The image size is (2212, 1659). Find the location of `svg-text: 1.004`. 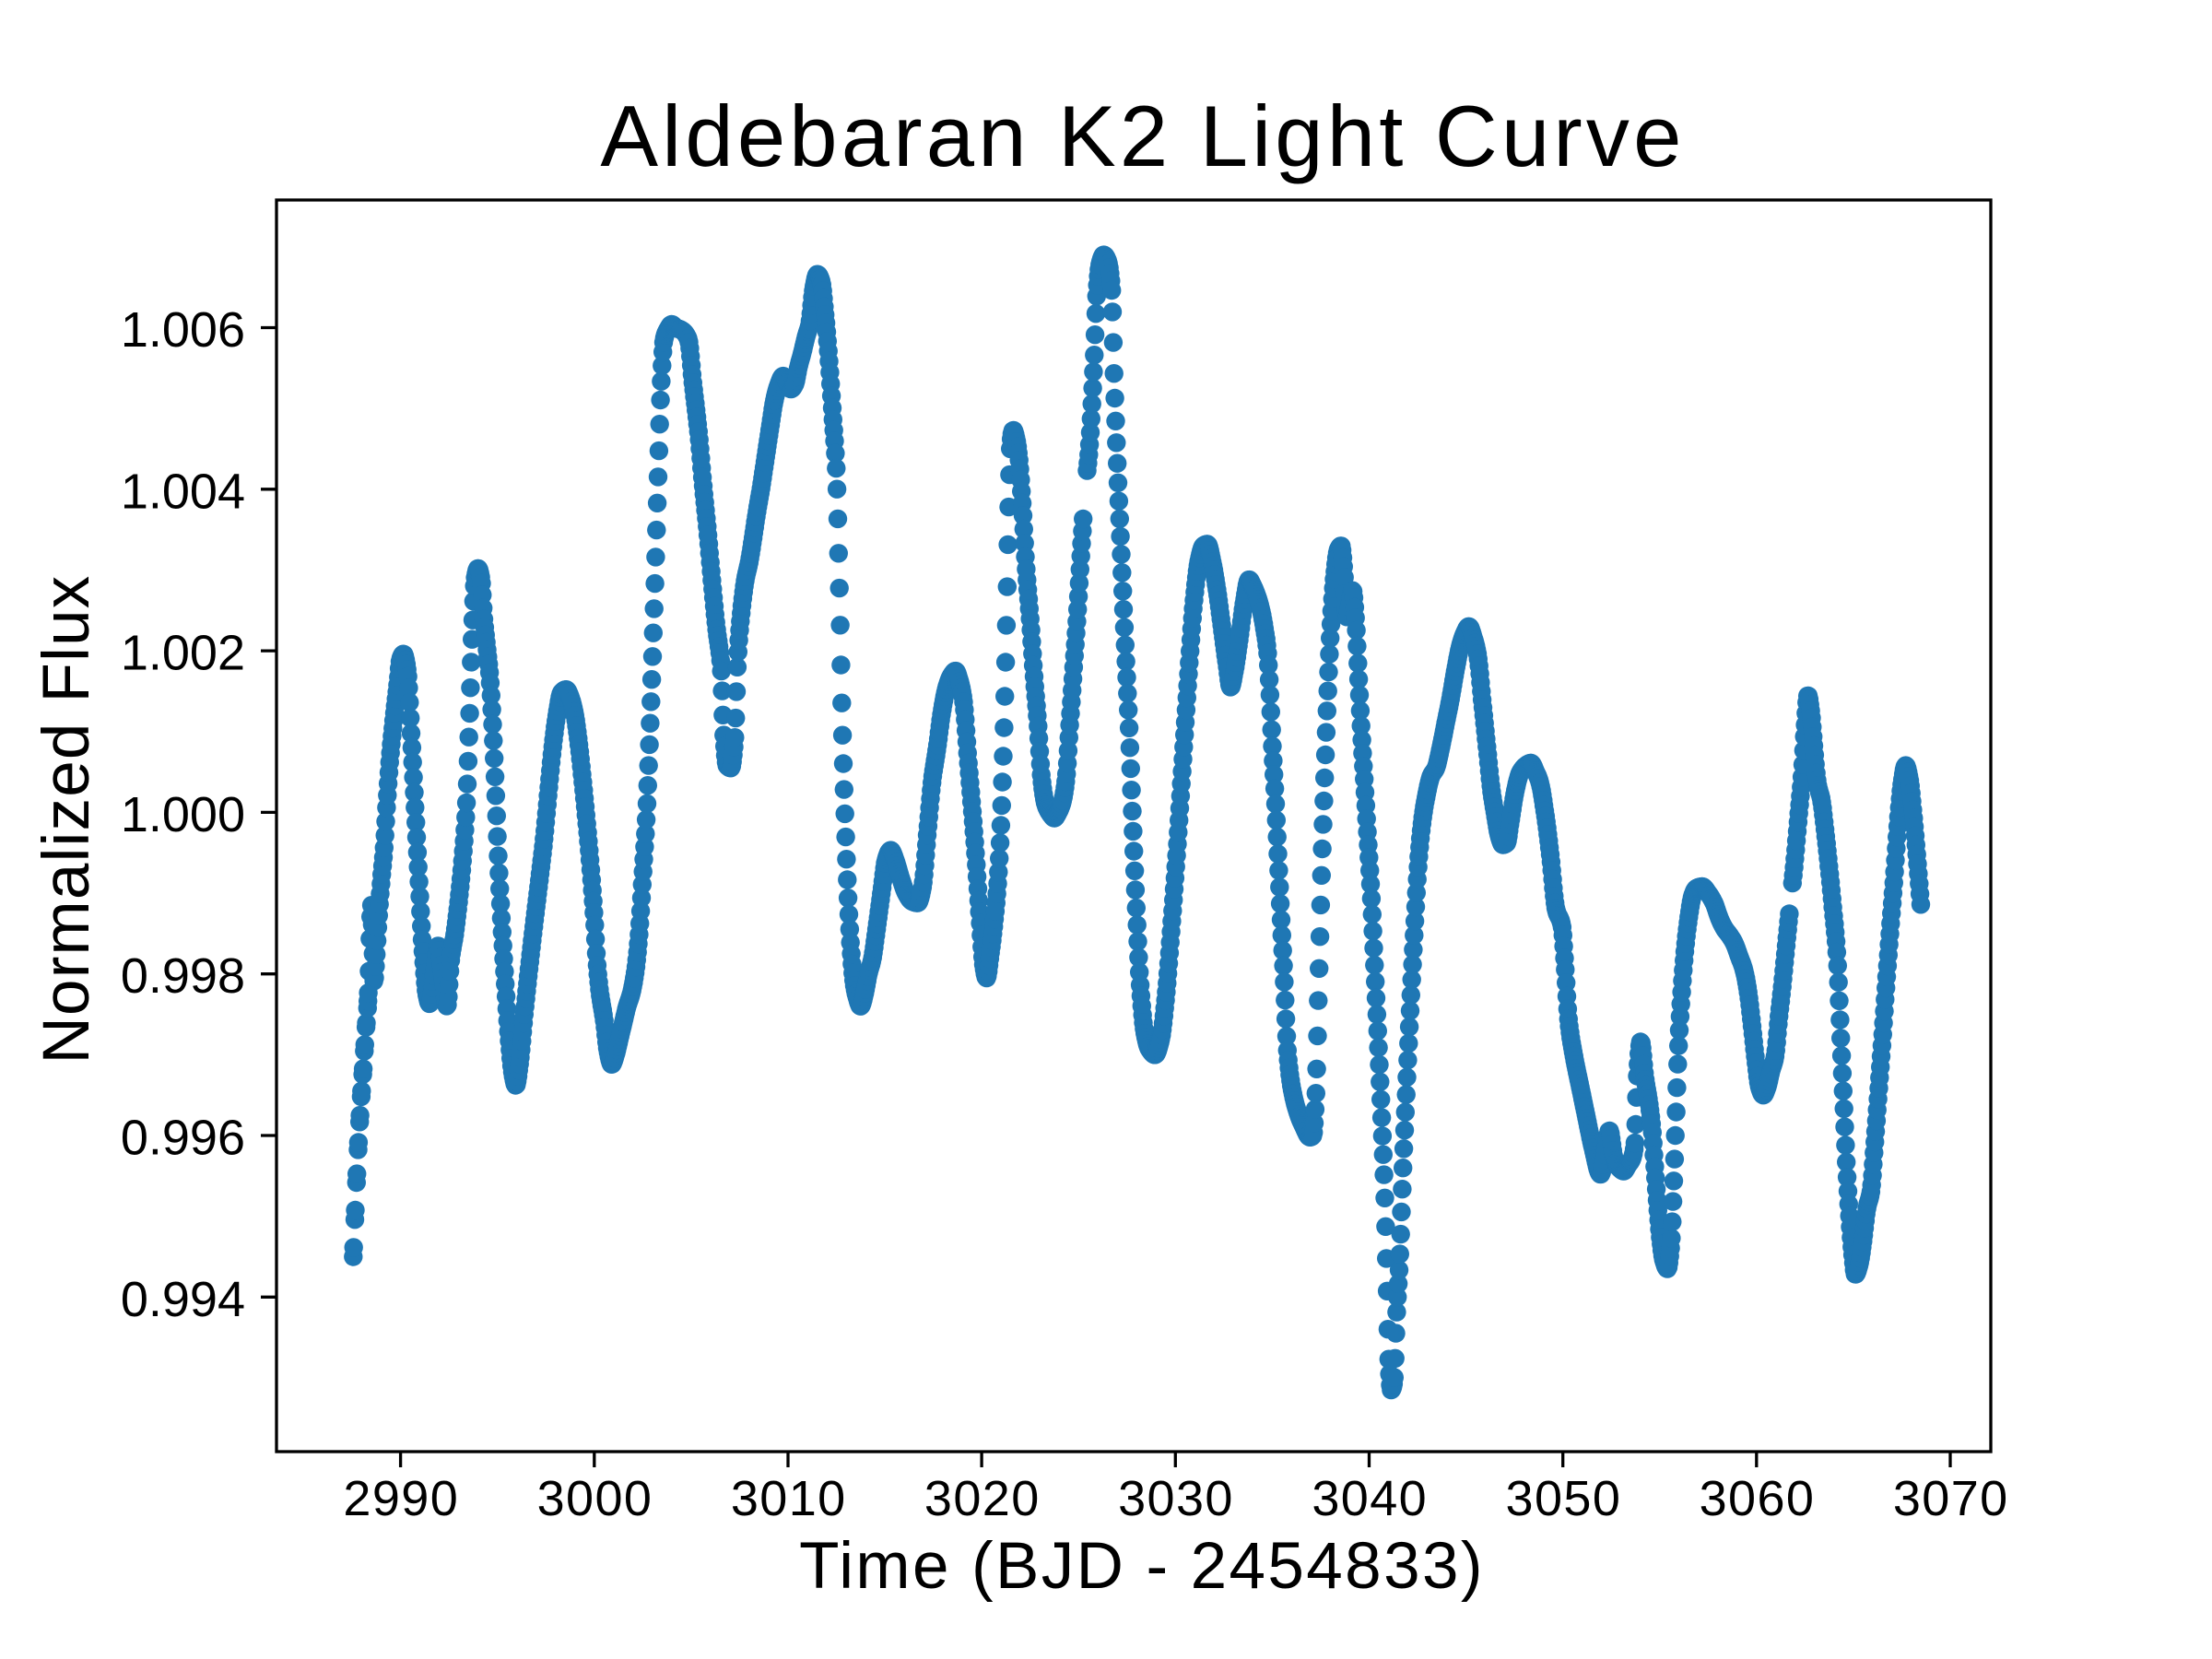

svg-text: 1.004 is located at coordinates (183, 491).